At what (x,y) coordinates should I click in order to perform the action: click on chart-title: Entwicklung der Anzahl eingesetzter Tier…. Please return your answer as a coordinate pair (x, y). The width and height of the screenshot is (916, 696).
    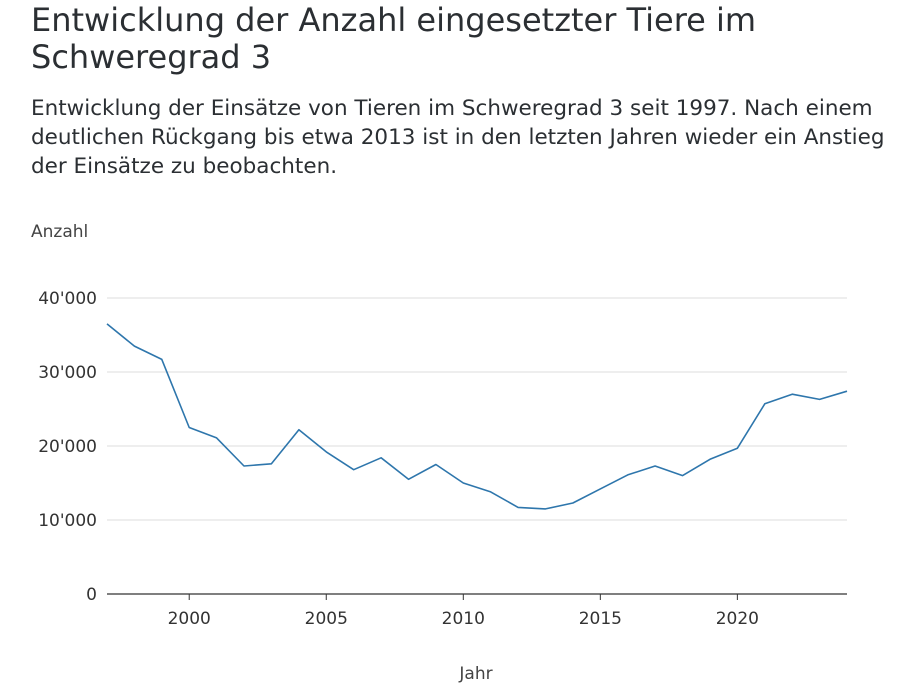
    Looking at the image, I should click on (394, 38).